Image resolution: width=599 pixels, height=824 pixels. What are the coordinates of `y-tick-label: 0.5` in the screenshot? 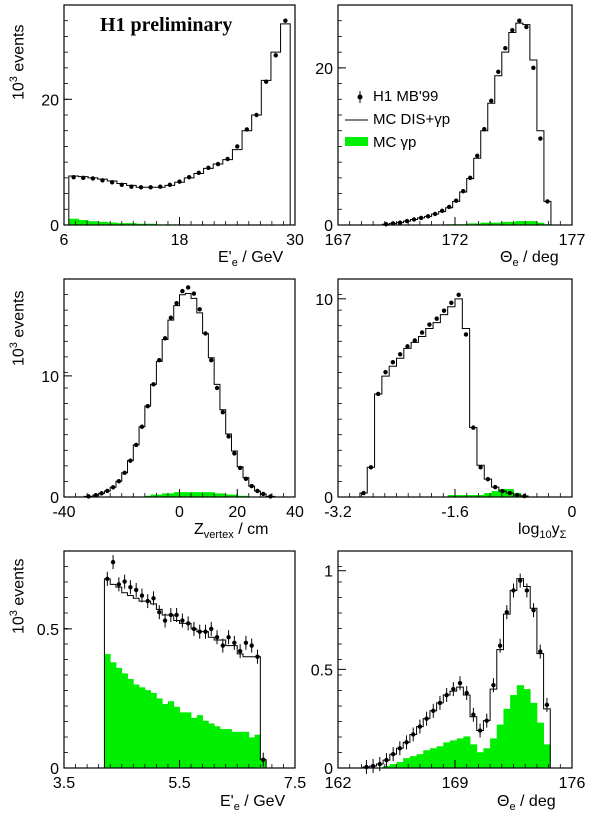 It's located at (48, 630).